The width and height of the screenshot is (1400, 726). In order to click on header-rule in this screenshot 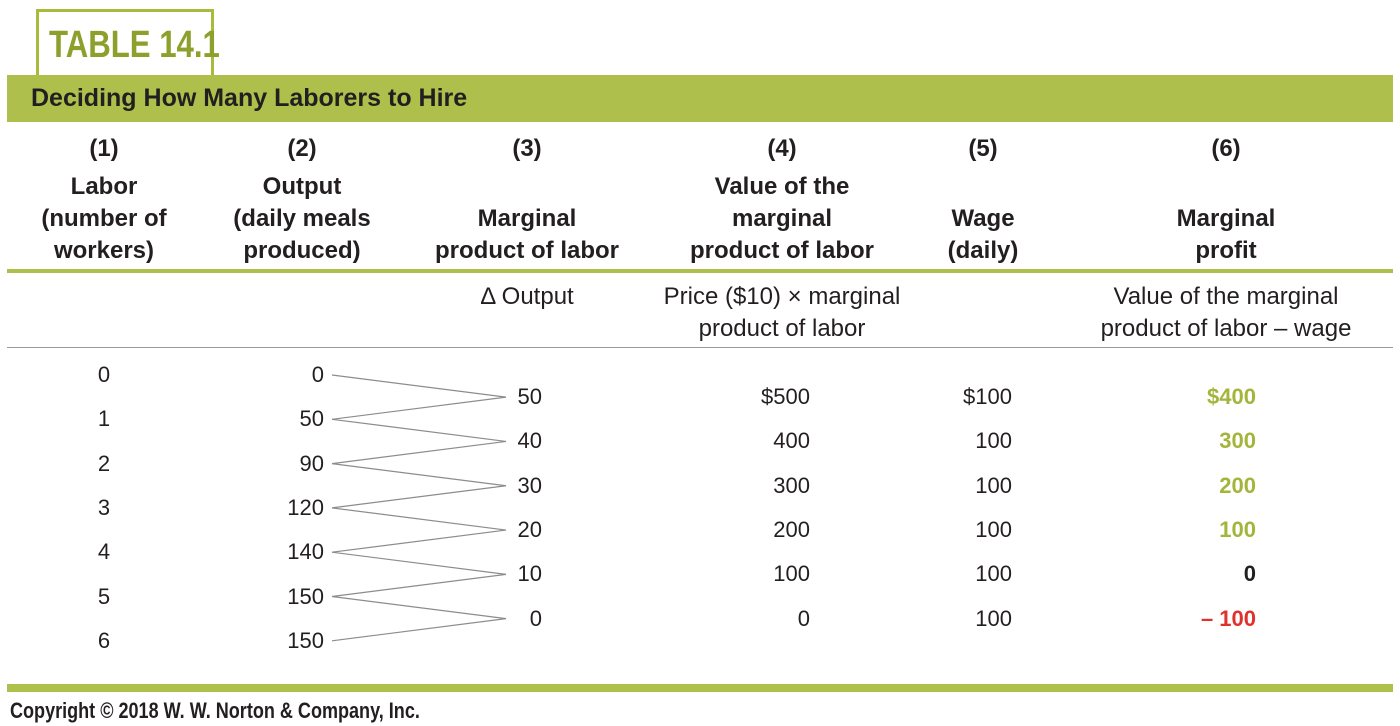, I will do `click(700, 271)`.